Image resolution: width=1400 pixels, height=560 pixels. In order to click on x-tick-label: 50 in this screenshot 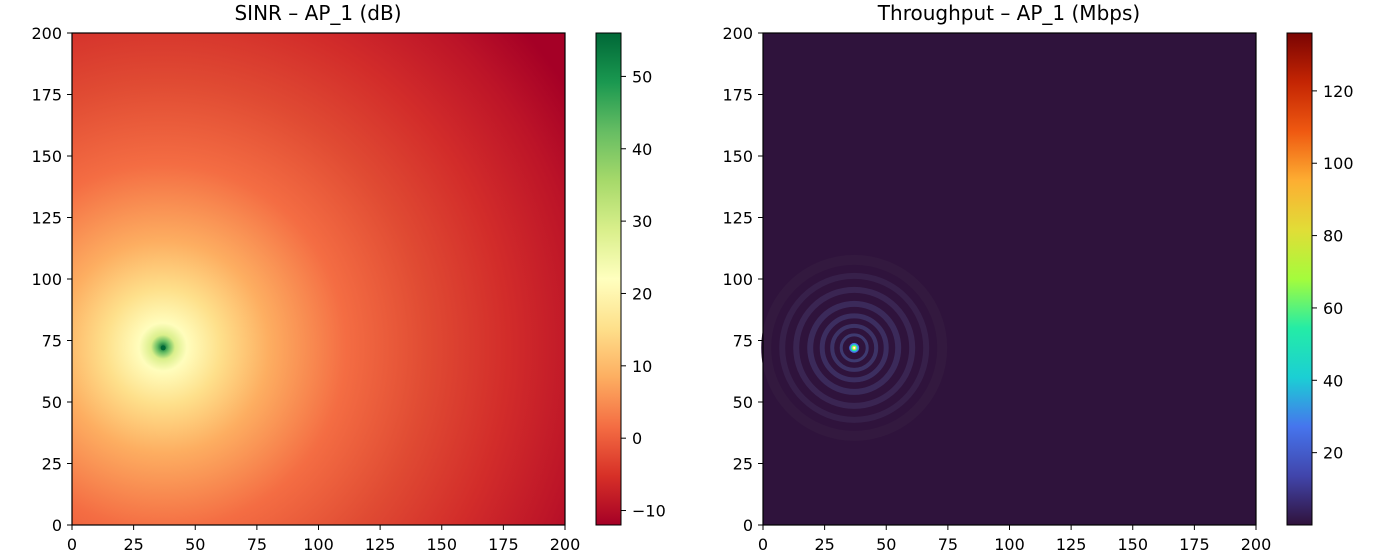, I will do `click(886, 544)`.